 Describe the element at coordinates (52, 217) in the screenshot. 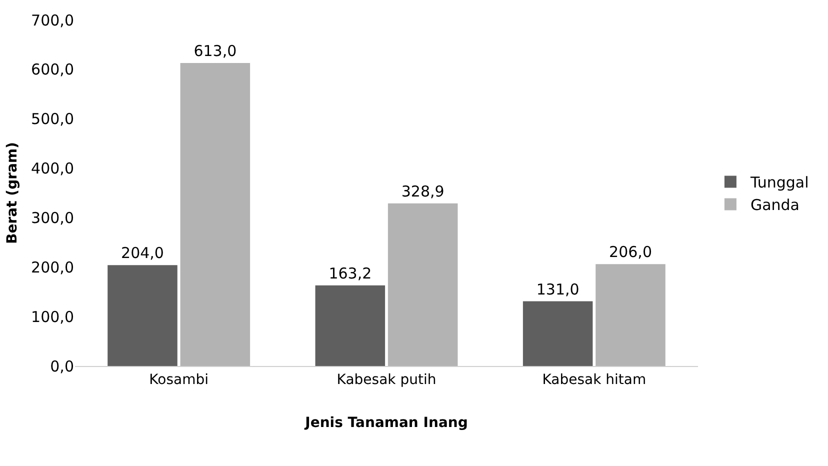

I see `y-tick-label: 300,0` at that location.